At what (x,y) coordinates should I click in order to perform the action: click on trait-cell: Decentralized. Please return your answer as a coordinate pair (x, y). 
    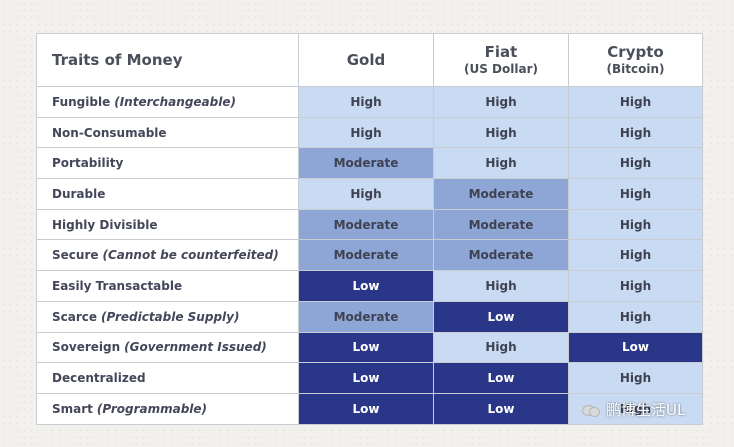
    Looking at the image, I should click on (168, 378).